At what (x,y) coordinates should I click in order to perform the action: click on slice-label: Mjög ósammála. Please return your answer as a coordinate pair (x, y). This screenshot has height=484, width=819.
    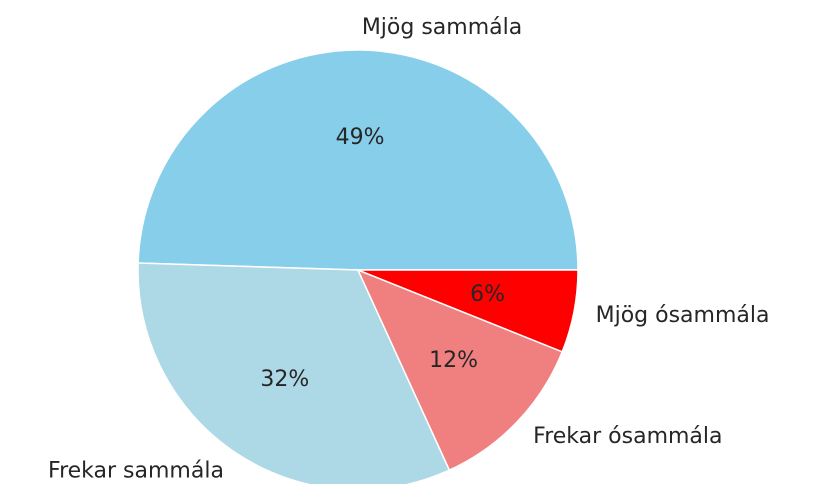
    Looking at the image, I should click on (683, 315).